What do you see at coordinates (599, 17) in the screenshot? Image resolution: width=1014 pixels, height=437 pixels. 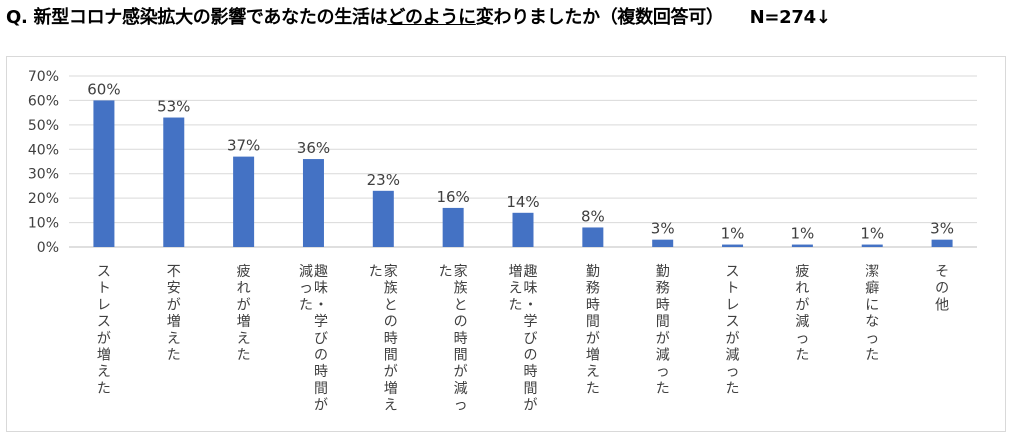 I see `question-suffix: 変わりましたか（複数回答可）` at bounding box center [599, 17].